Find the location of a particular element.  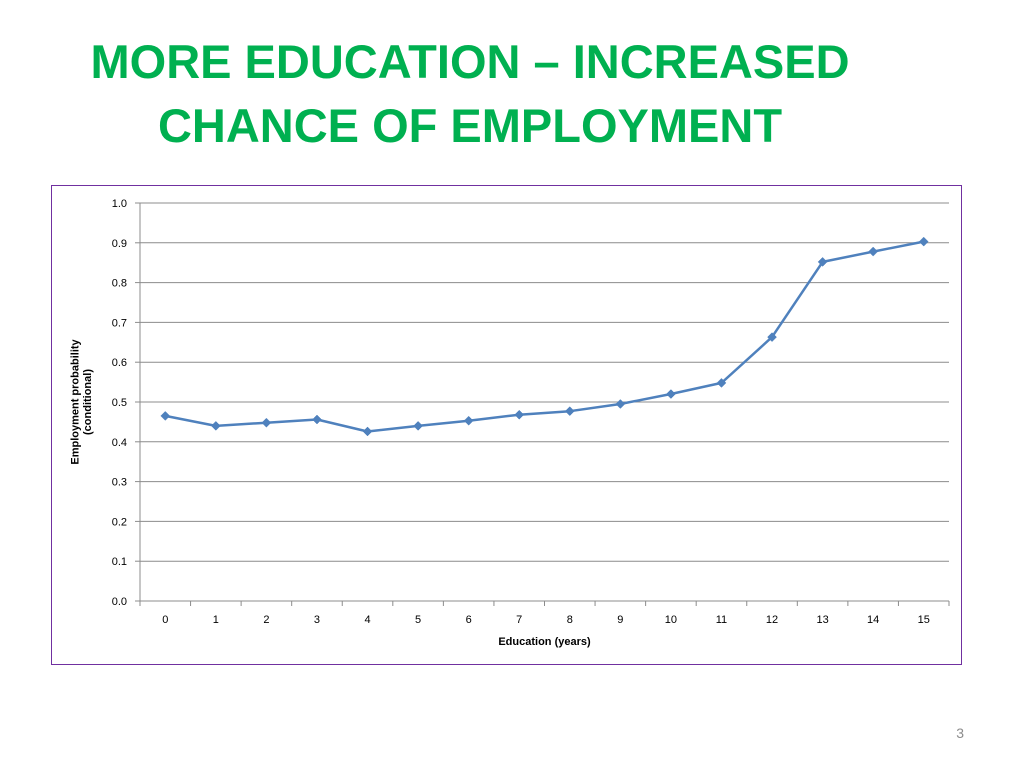

y-tick-label: 0.7 is located at coordinates (119, 323).